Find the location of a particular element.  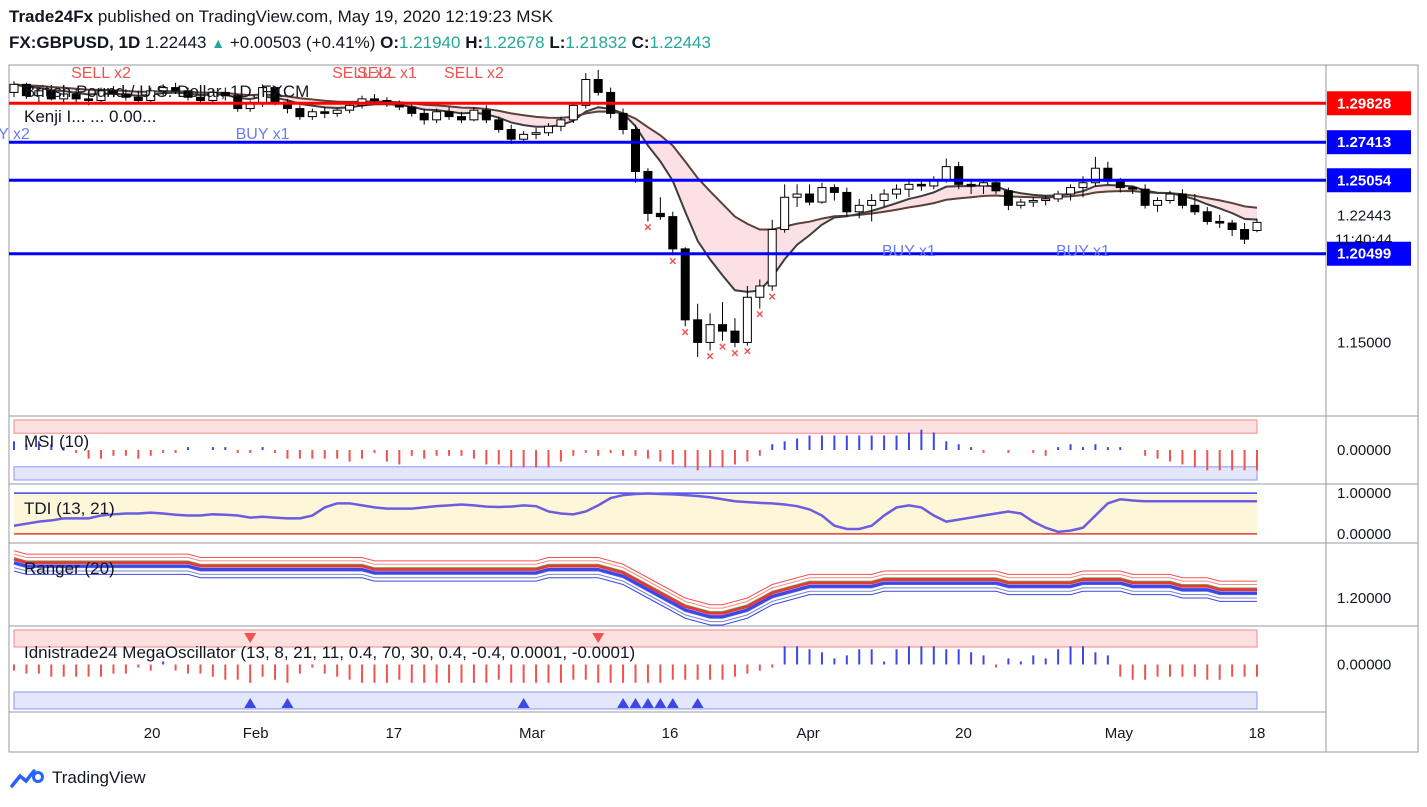

level-label-bg-1.27413 is located at coordinates (1369, 142).